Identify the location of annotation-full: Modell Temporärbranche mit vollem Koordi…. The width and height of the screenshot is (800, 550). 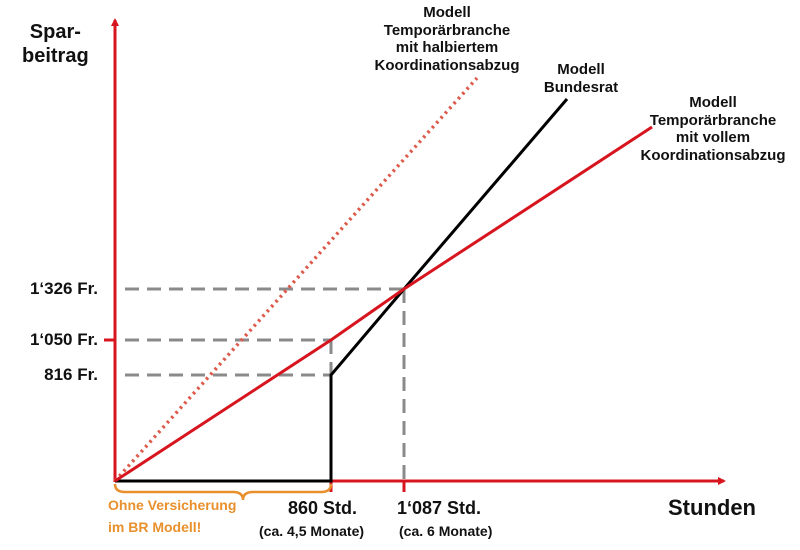
(713, 129).